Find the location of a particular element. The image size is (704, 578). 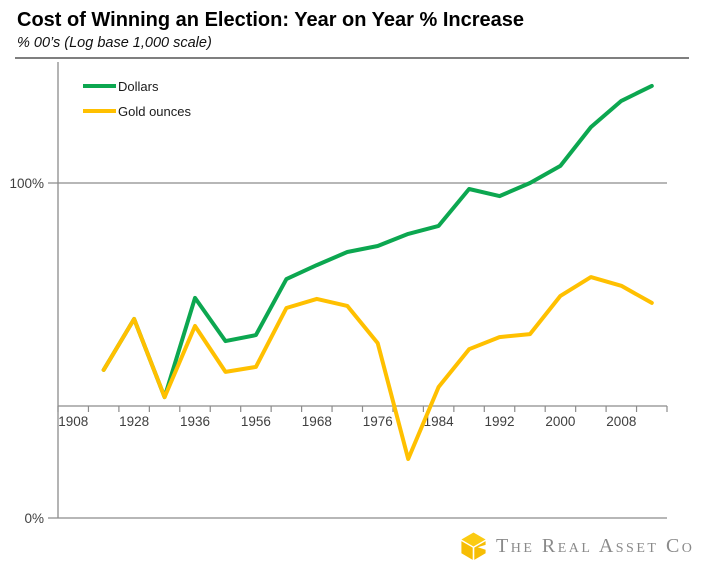

x-tick-label: 2000 is located at coordinates (560, 421).